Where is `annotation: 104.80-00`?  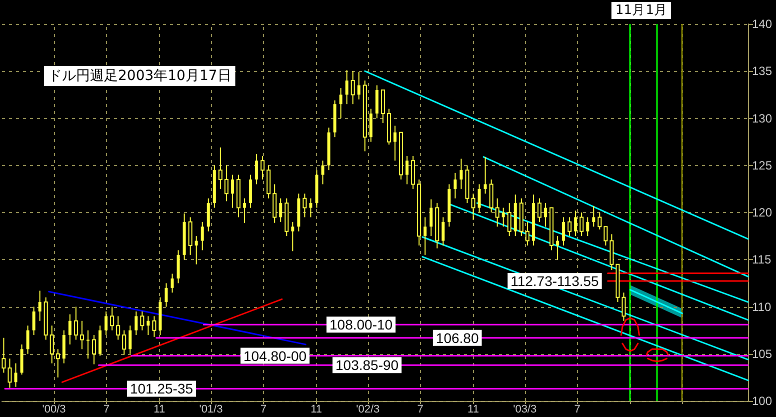 annotation: 104.80-00 is located at coordinates (275, 356).